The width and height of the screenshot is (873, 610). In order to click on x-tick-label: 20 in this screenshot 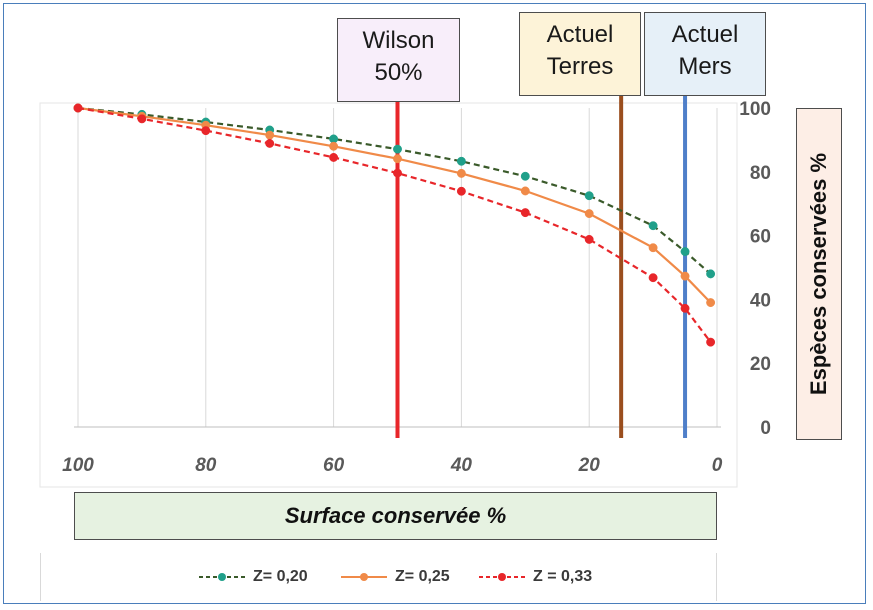, I will do `click(589, 465)`.